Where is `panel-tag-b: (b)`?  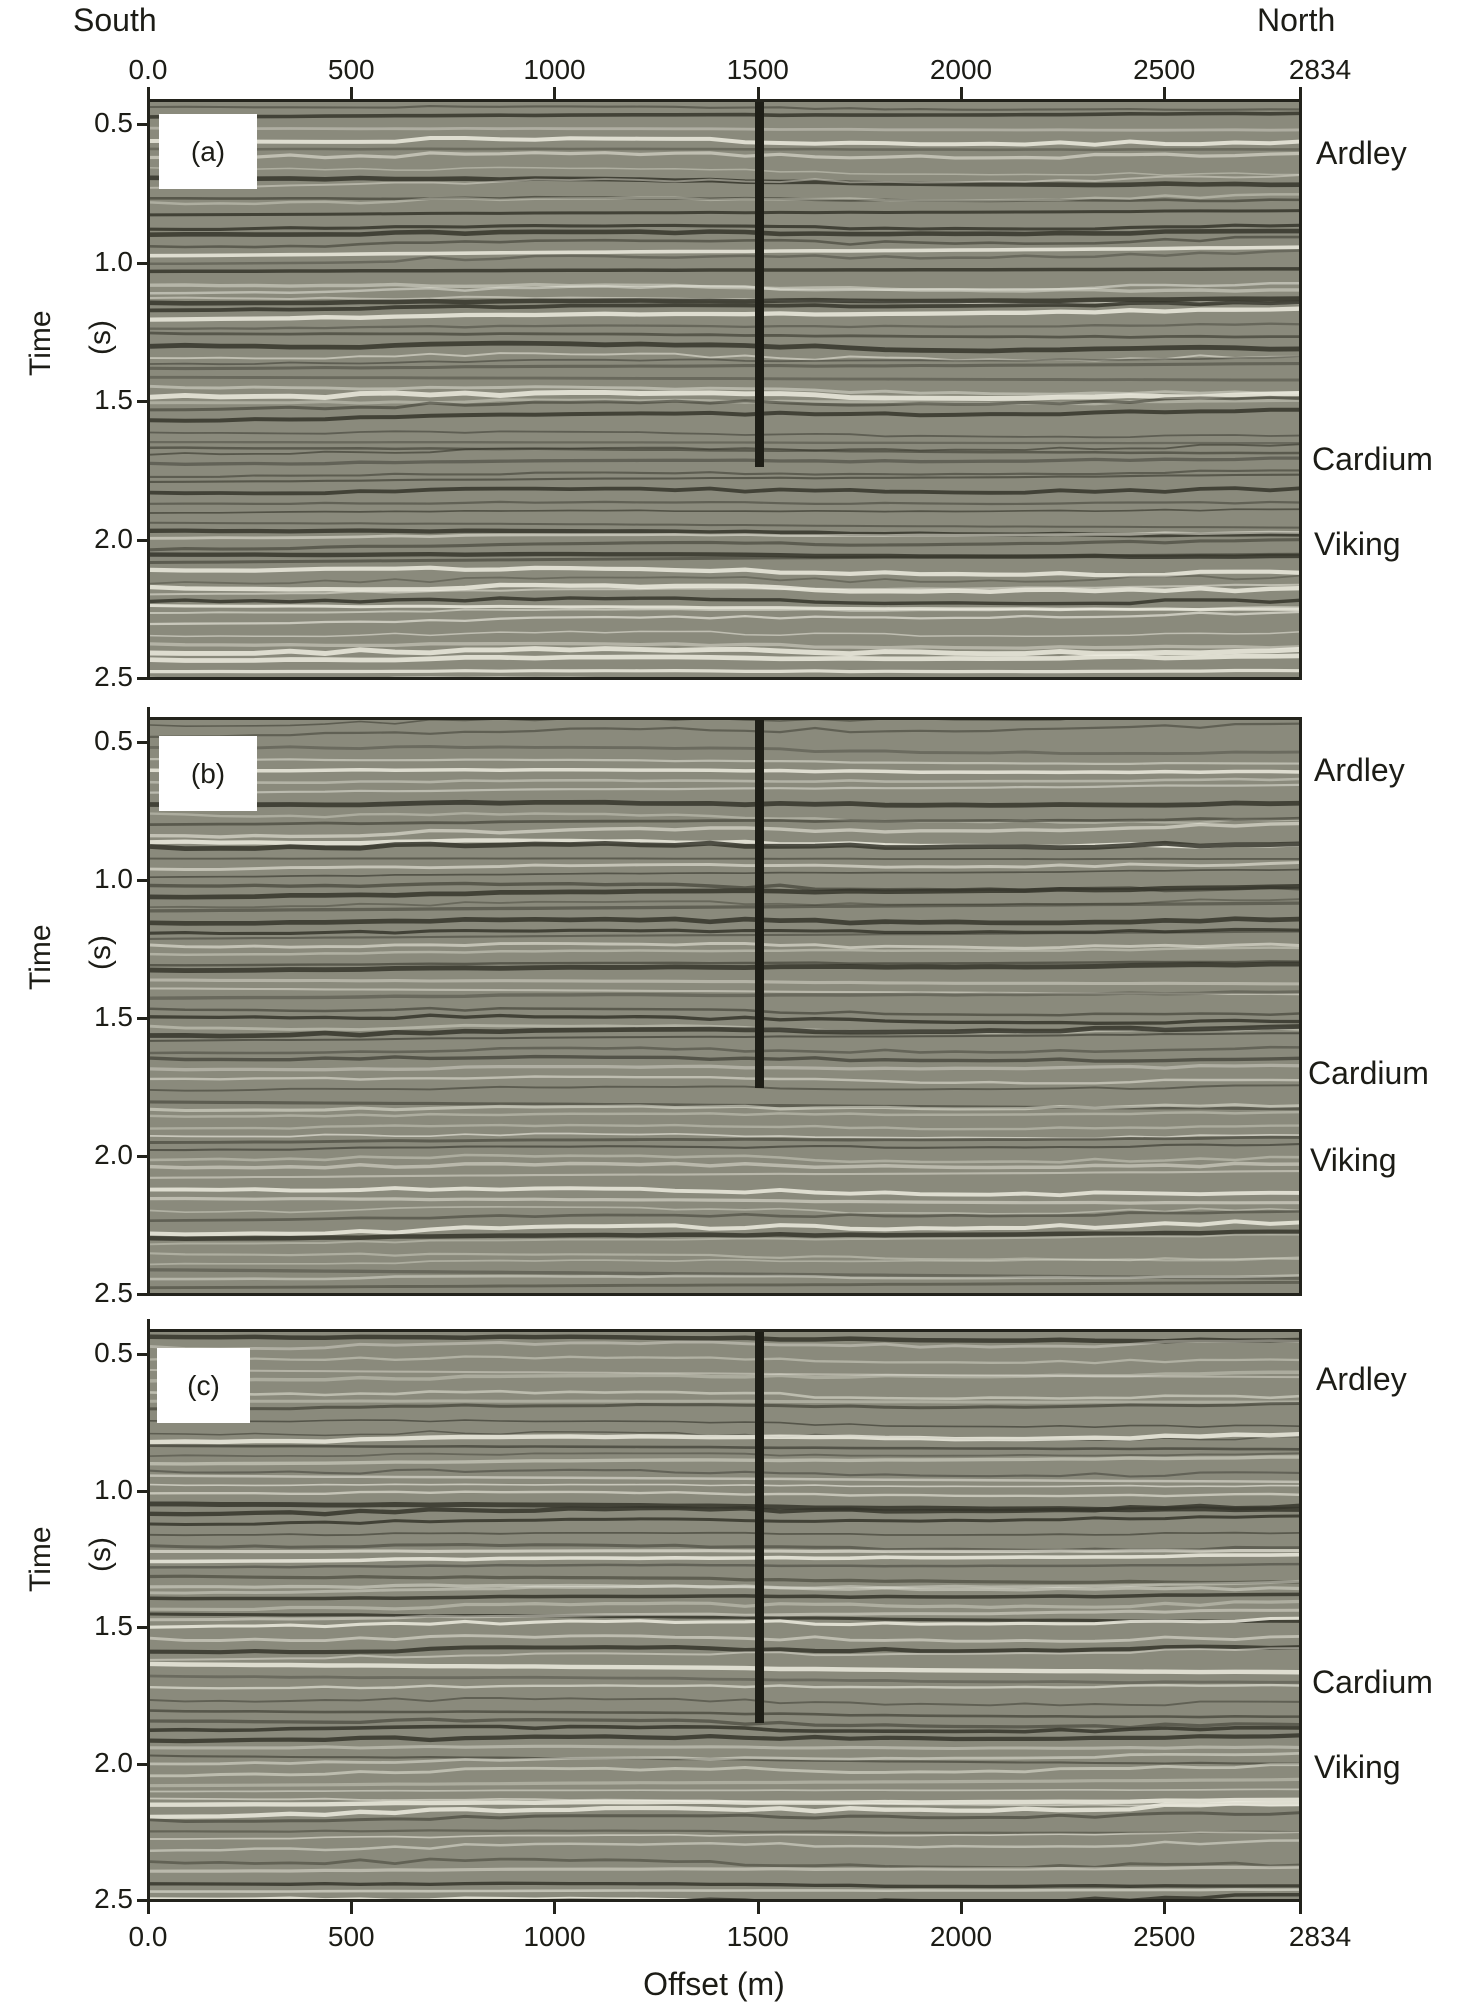
panel-tag-b: (b) is located at coordinates (208, 773).